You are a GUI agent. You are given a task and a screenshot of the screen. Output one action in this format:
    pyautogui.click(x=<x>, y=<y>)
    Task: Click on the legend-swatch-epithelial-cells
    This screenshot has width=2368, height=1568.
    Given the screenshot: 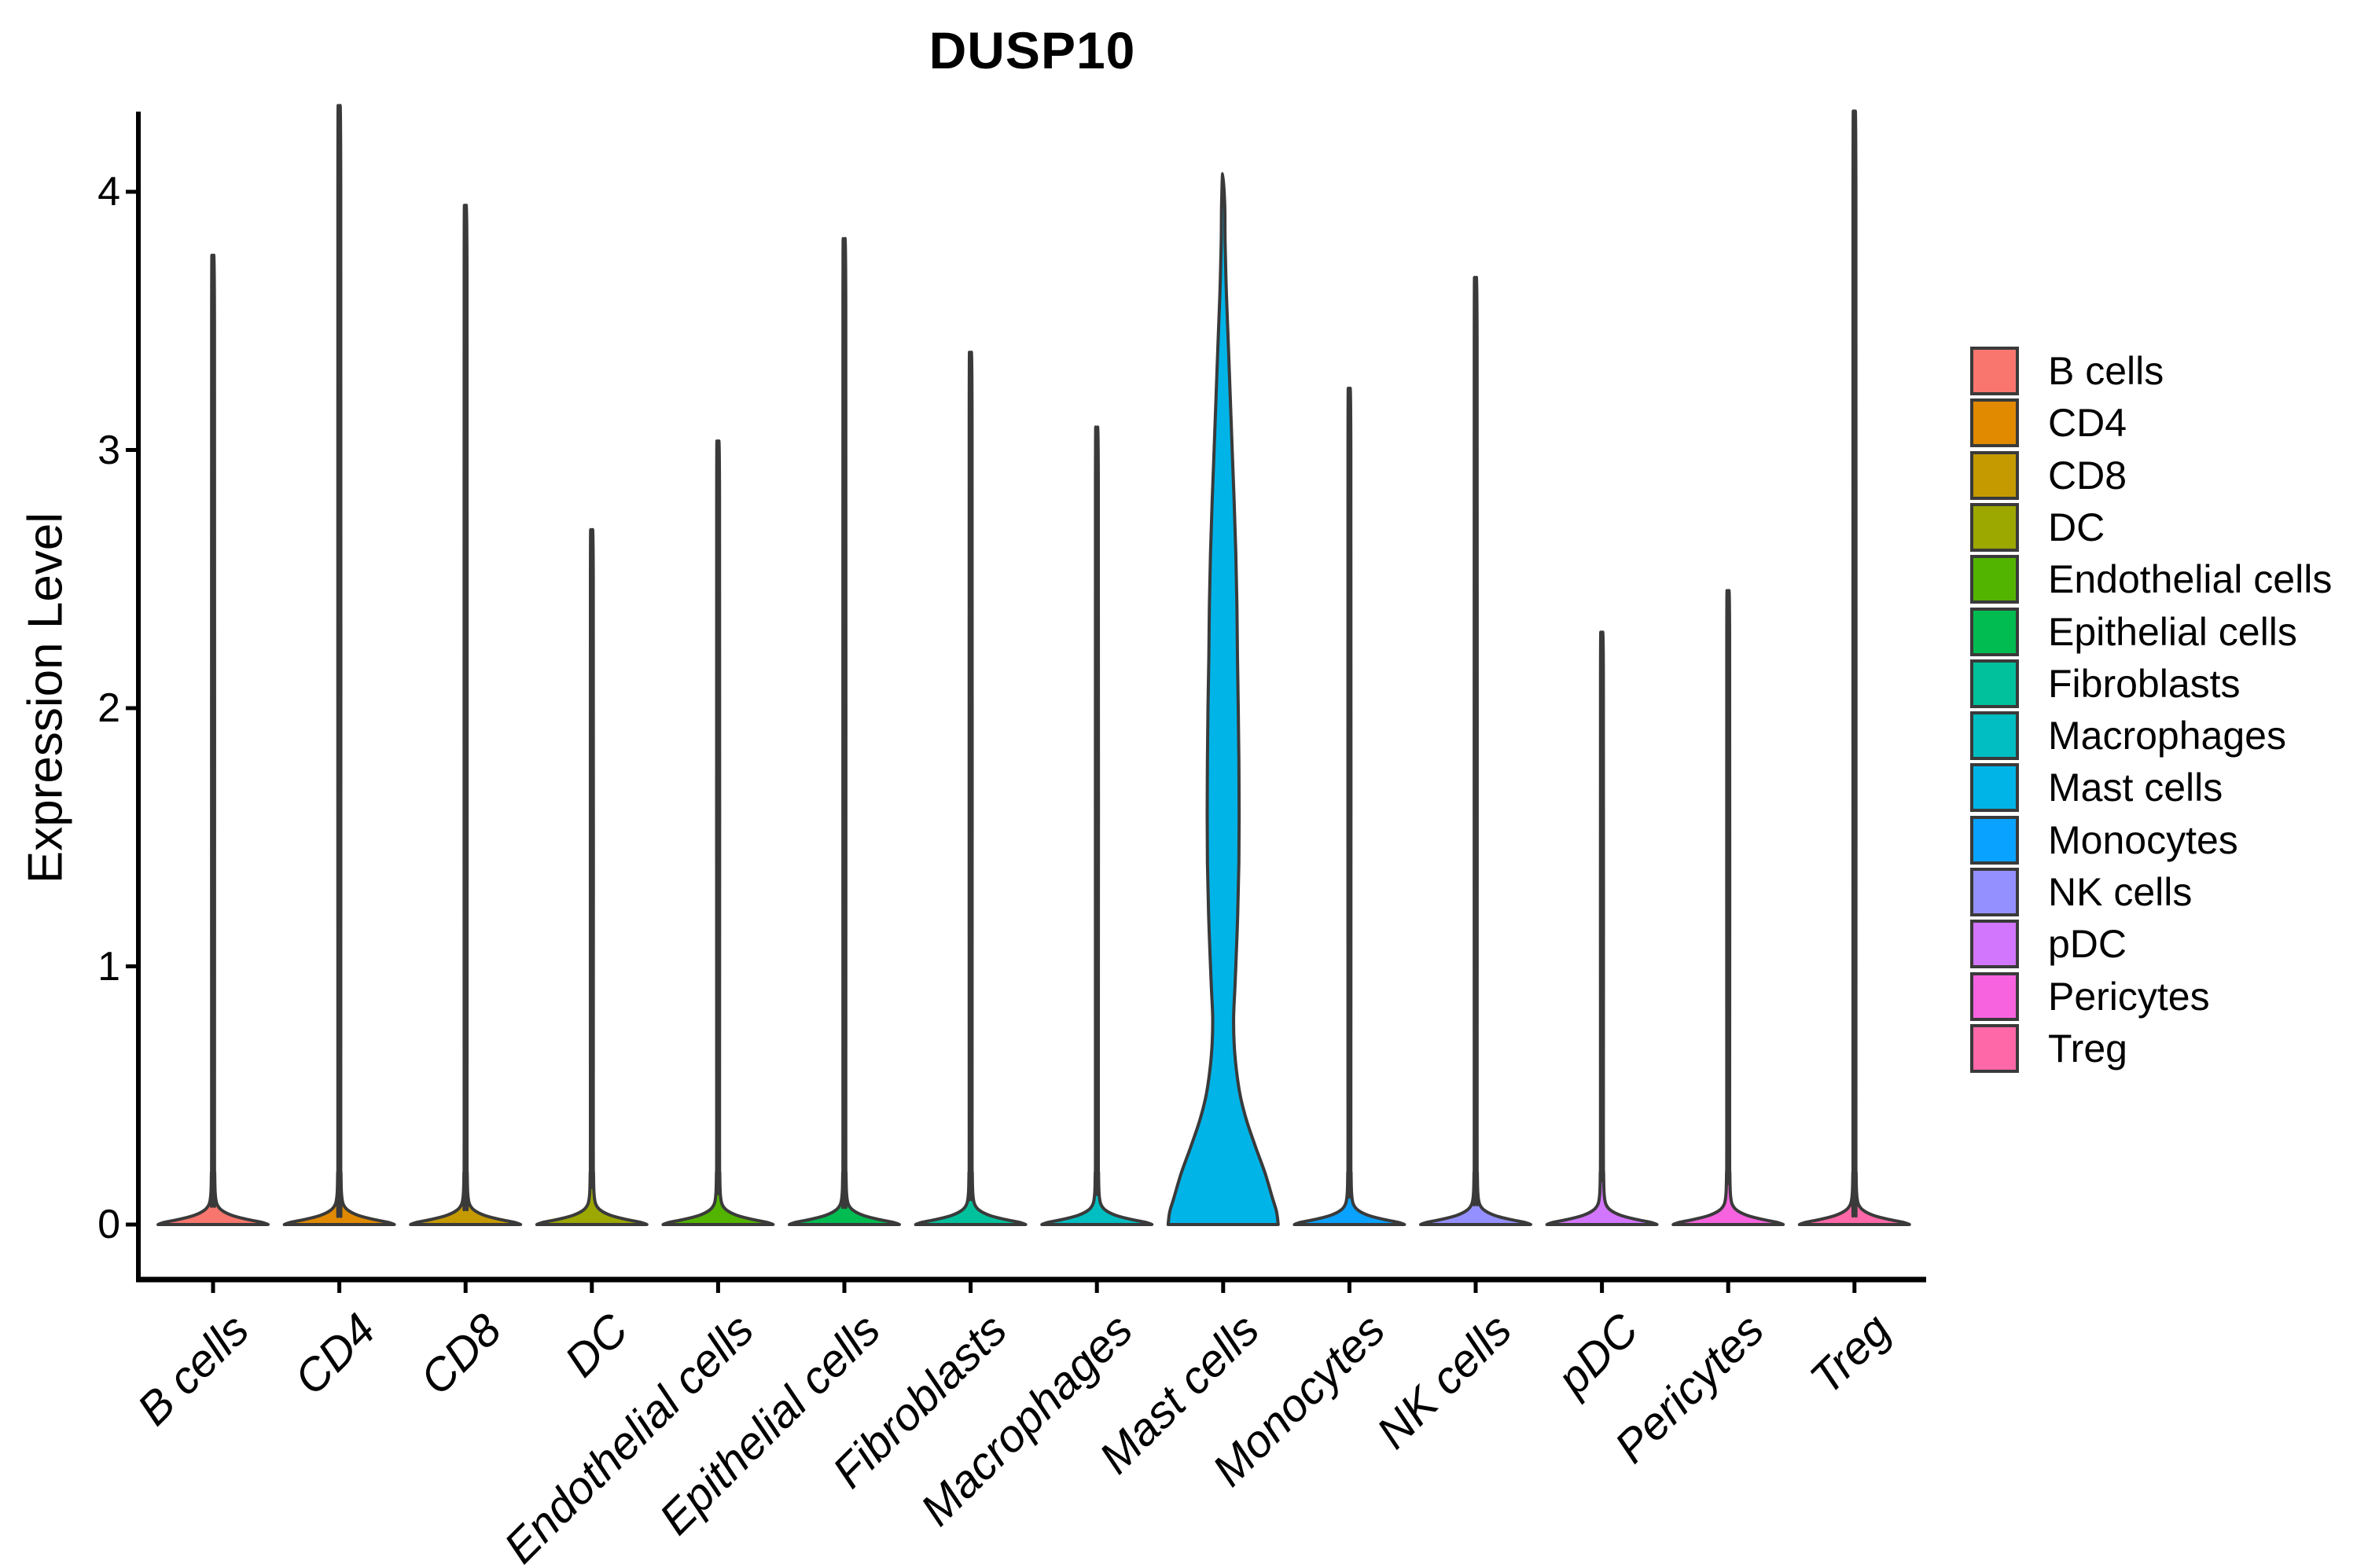 What is the action you would take?
    pyautogui.click(x=1994, y=631)
    